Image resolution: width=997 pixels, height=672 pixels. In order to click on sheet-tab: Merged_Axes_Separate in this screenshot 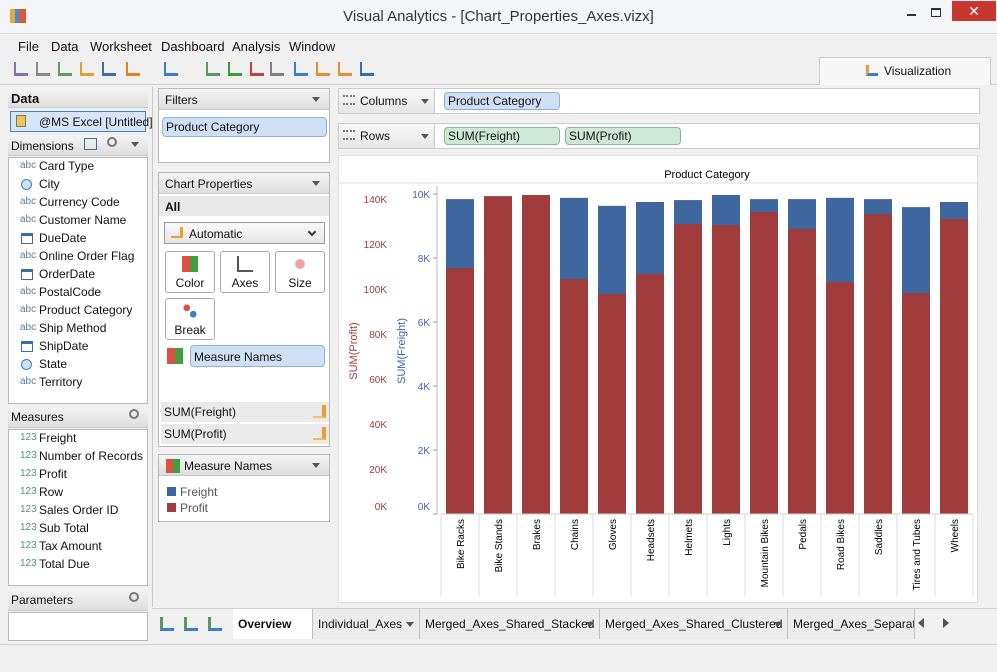, I will do `click(851, 624)`.